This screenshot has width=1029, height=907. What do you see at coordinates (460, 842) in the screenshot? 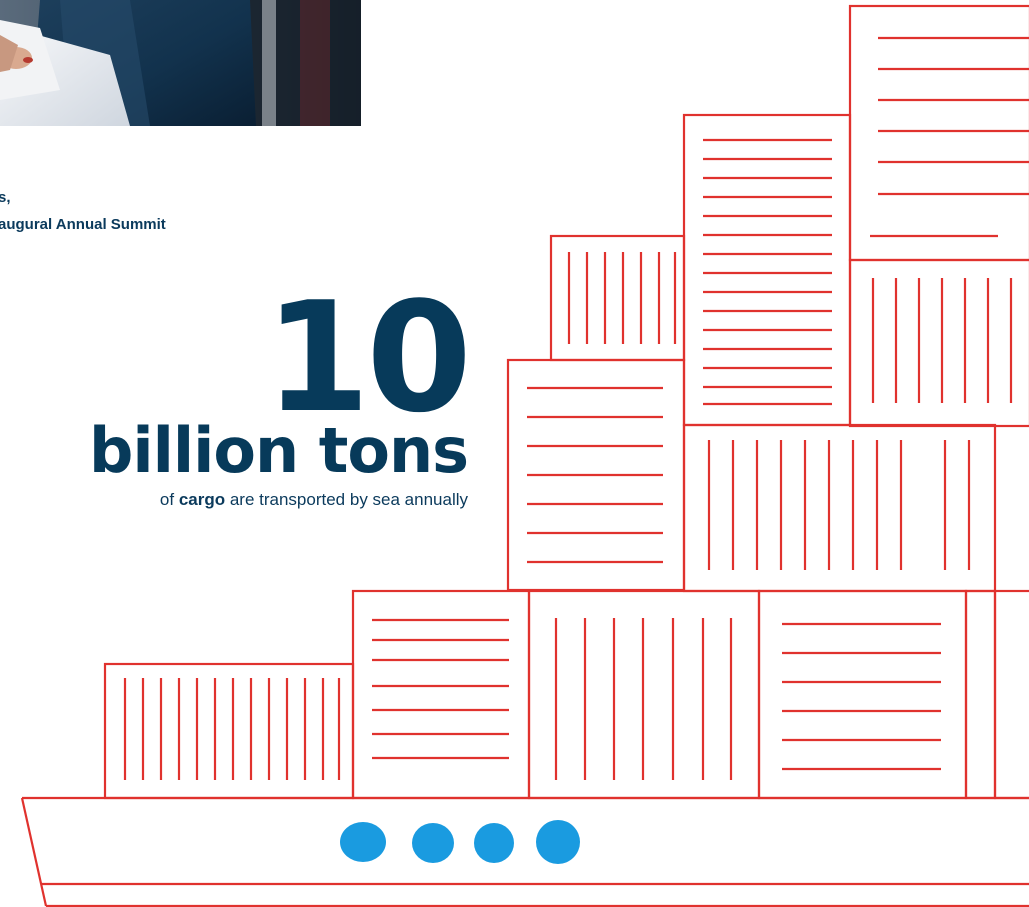
I see `portholes` at bounding box center [460, 842].